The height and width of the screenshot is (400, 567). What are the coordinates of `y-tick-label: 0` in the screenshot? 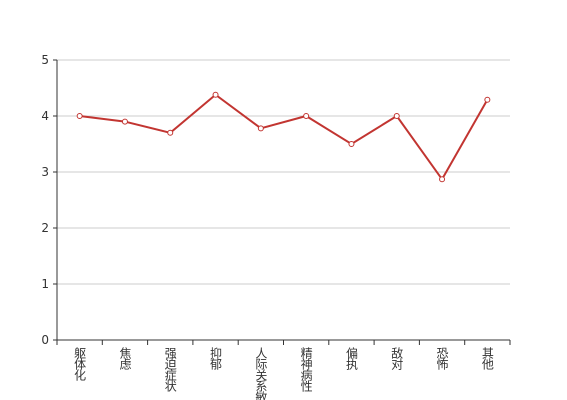 It's located at (45, 340).